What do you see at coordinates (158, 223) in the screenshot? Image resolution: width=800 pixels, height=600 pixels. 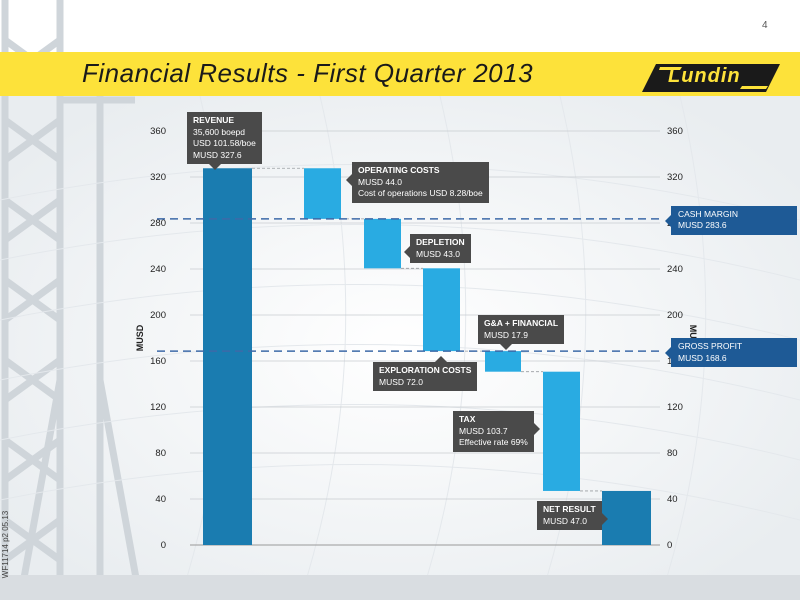 I see `y-tick-label-left: 280` at bounding box center [158, 223].